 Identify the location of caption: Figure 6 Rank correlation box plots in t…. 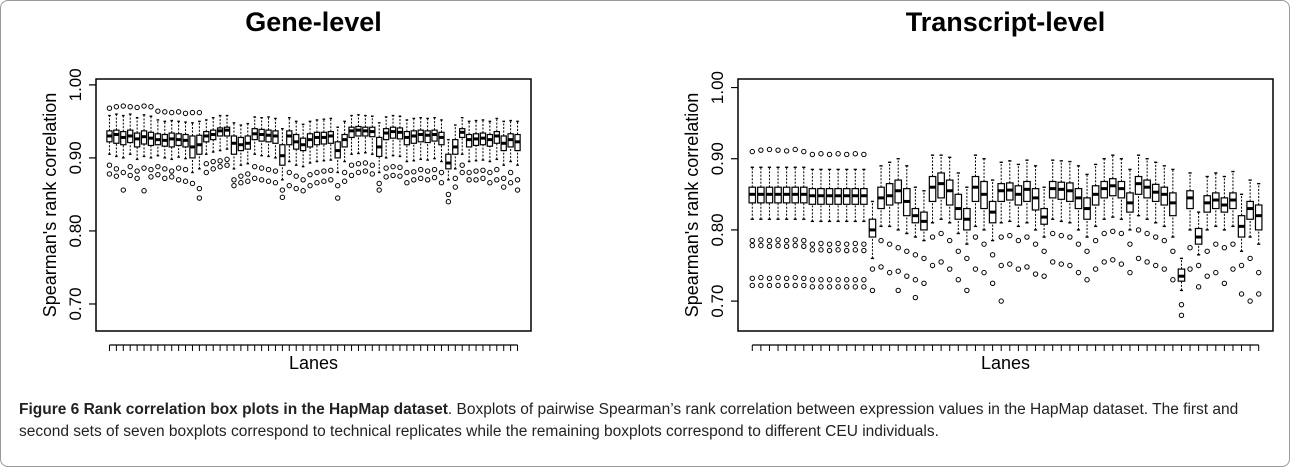
(646, 421).